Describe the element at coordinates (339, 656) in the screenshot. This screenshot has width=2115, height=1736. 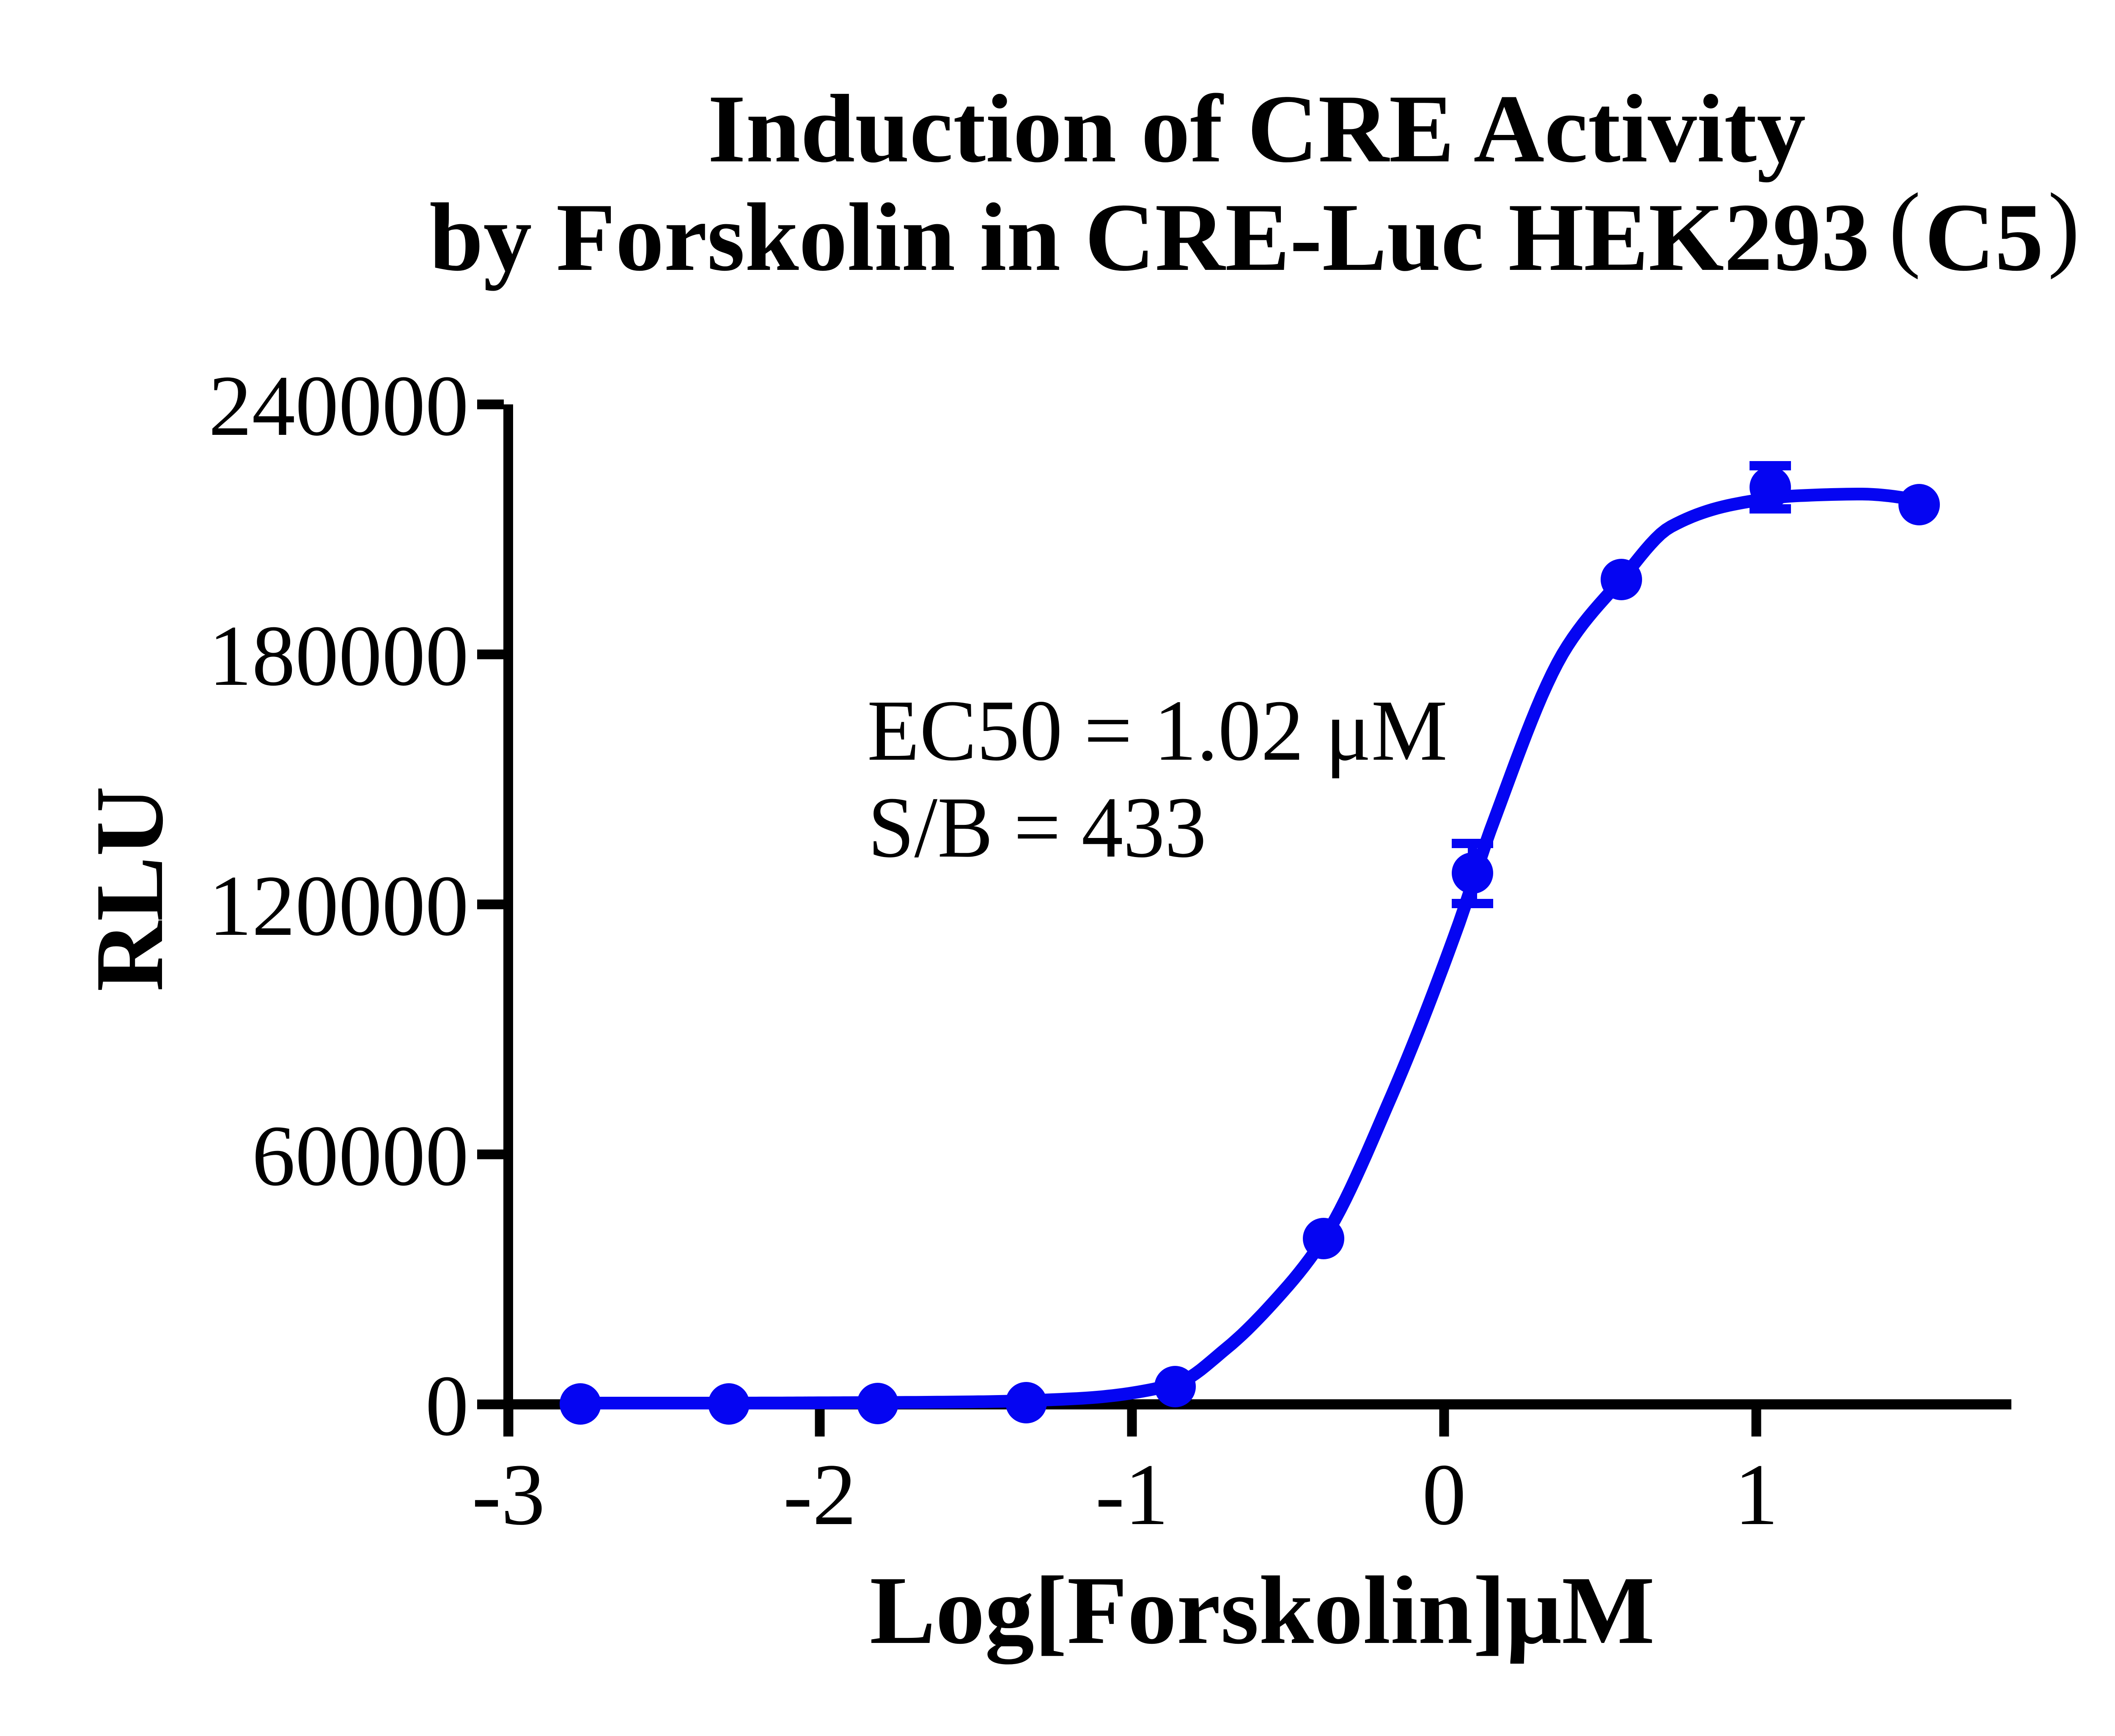
I see `svg-text: 180000` at that location.